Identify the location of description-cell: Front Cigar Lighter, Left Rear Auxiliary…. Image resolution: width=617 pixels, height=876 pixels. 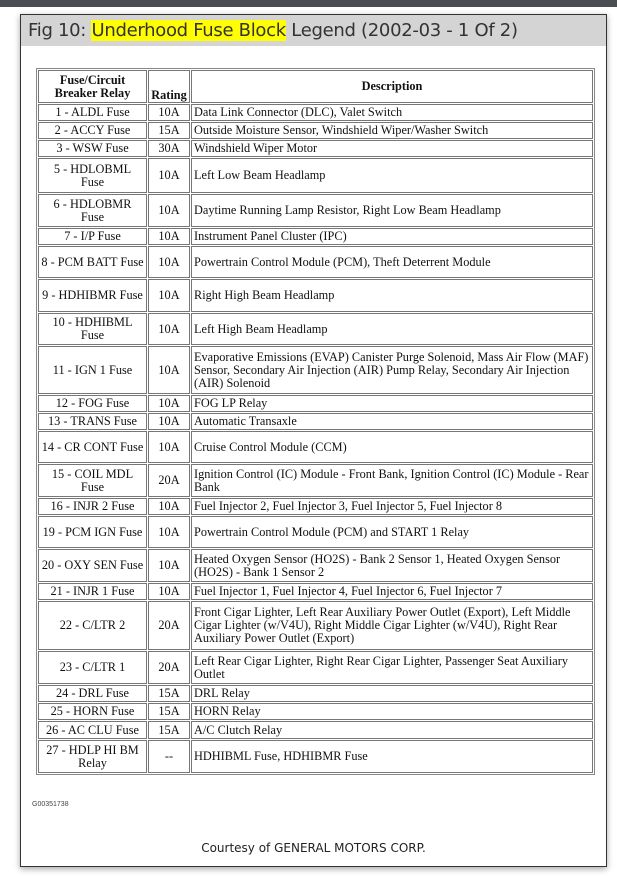
(392, 625).